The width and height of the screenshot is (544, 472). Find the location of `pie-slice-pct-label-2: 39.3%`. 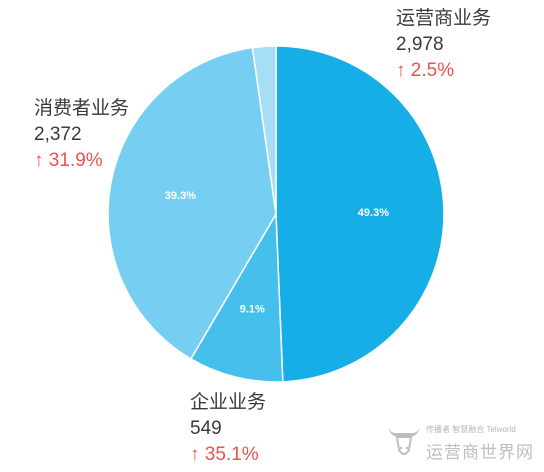

pie-slice-pct-label-2: 39.3% is located at coordinates (180, 196).